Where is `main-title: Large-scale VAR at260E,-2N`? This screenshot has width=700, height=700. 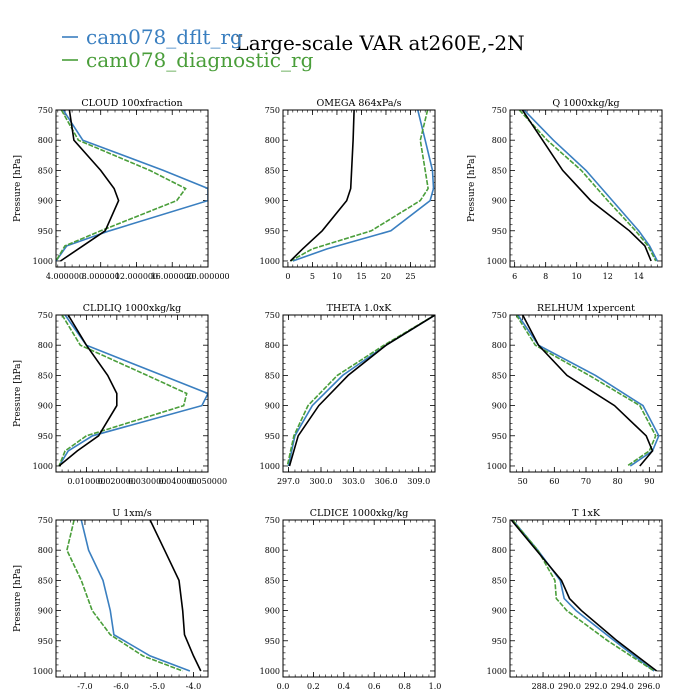 main-title: Large-scale VAR at260E,-2N is located at coordinates (379, 43).